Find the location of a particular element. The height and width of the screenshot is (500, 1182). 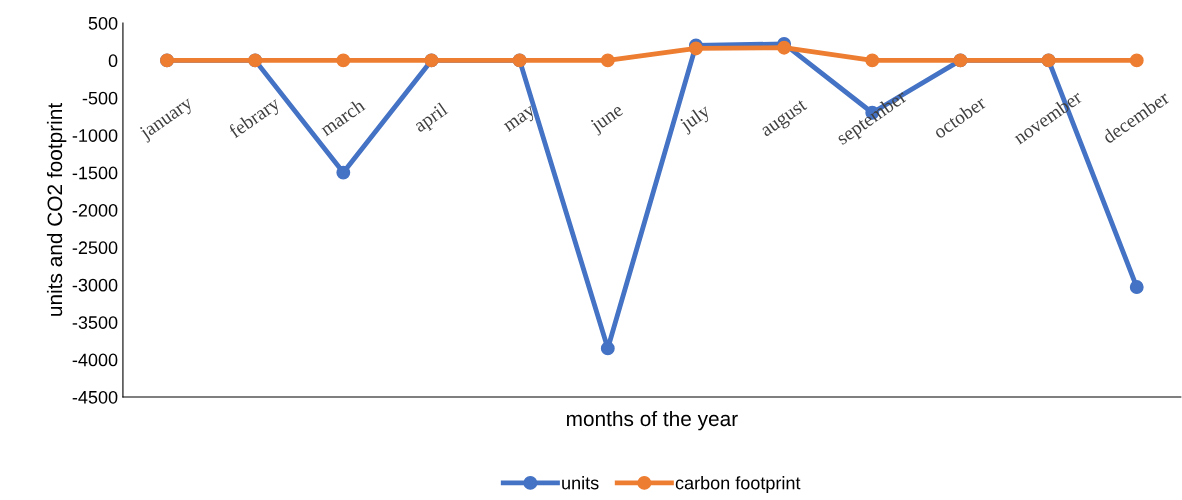

y-tick-label: -2000 is located at coordinates (95, 210).